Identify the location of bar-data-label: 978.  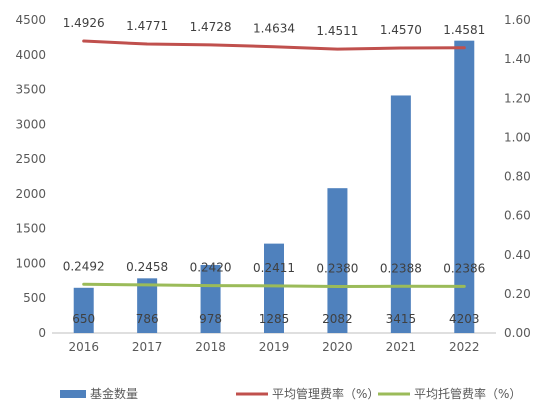
(210, 319).